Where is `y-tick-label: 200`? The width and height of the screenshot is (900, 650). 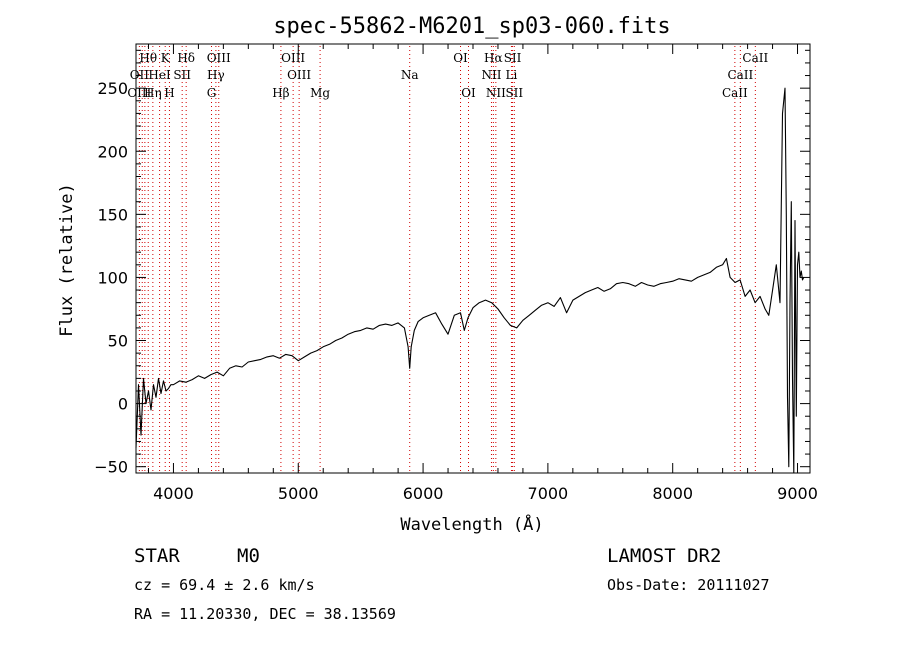
y-tick-label: 200 is located at coordinates (112, 151).